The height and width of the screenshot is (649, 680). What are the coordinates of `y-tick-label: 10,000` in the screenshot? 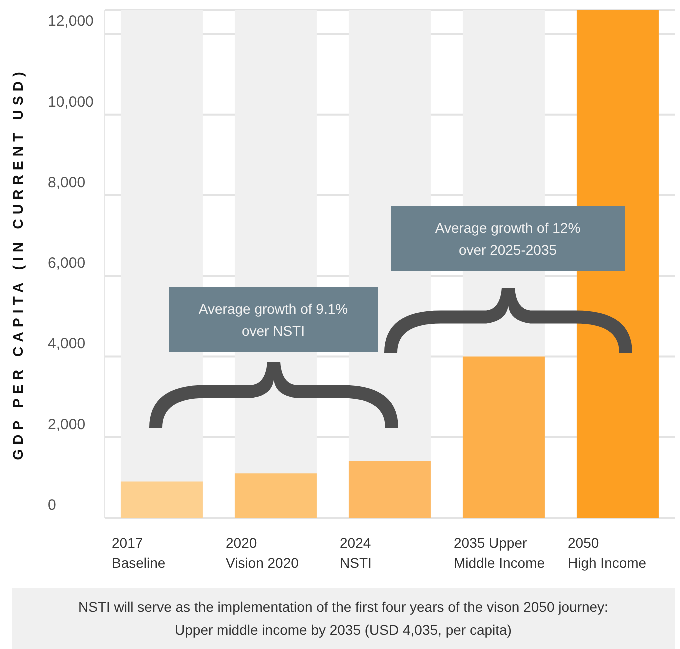 It's located at (71, 102).